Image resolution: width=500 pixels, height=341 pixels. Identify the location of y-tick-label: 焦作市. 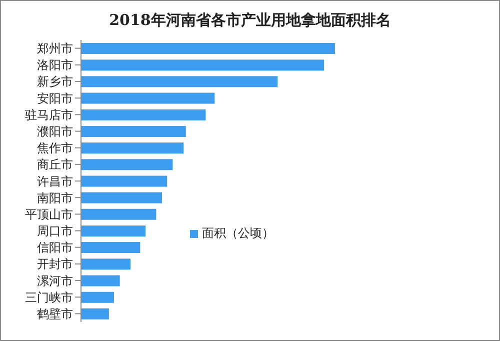
(55, 148).